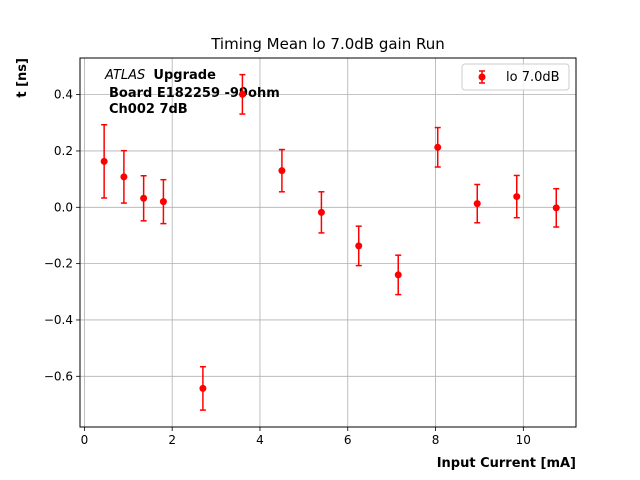  I want to click on y-tick-label: −0.2, so click(58, 264).